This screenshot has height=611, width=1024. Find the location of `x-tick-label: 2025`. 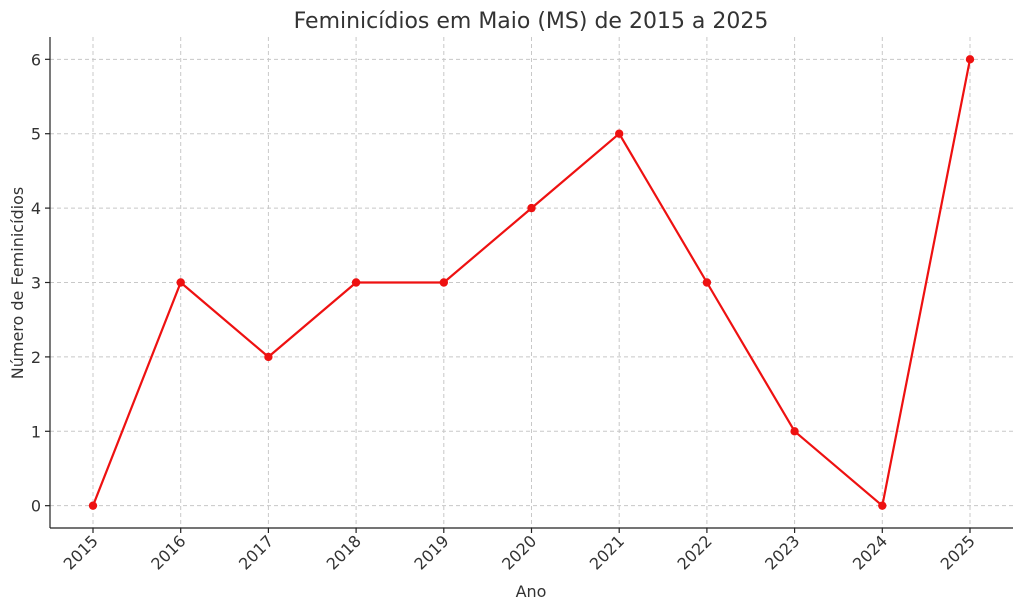

x-tick-label: 2025 is located at coordinates (958, 552).